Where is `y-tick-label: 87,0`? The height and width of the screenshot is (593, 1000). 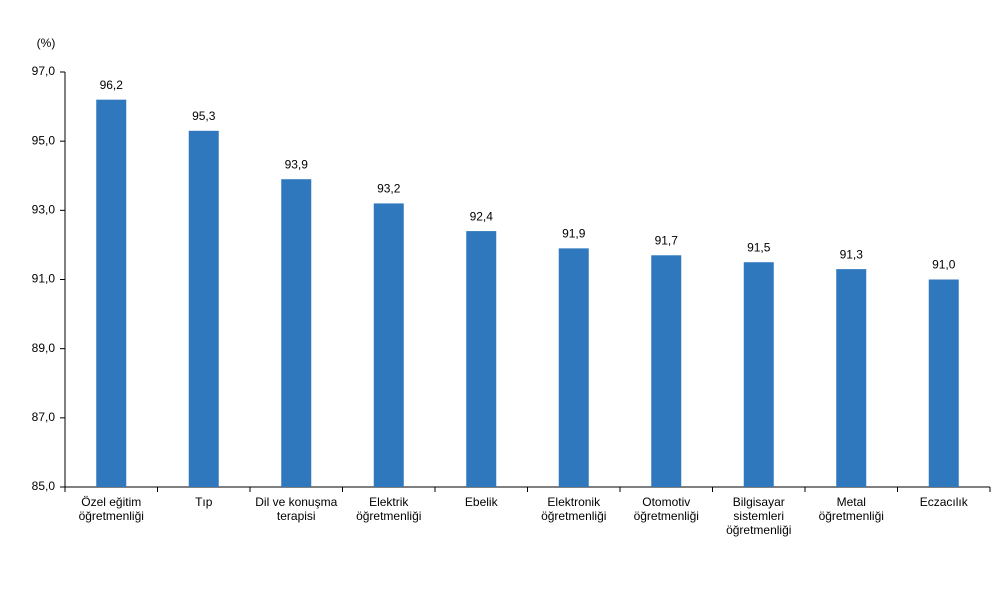 y-tick-label: 87,0 is located at coordinates (44, 417).